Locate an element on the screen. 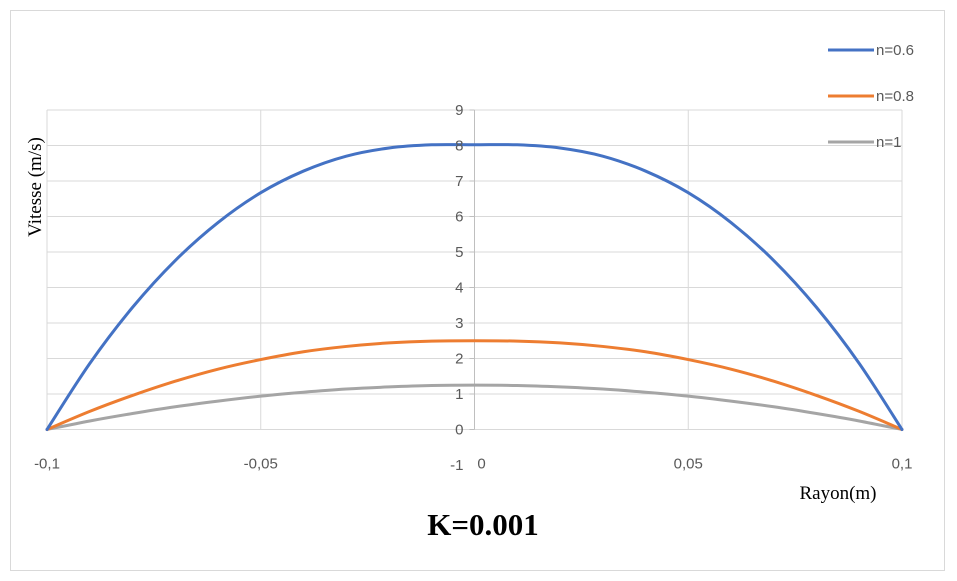  y-tick-label: 2 is located at coordinates (459, 359).